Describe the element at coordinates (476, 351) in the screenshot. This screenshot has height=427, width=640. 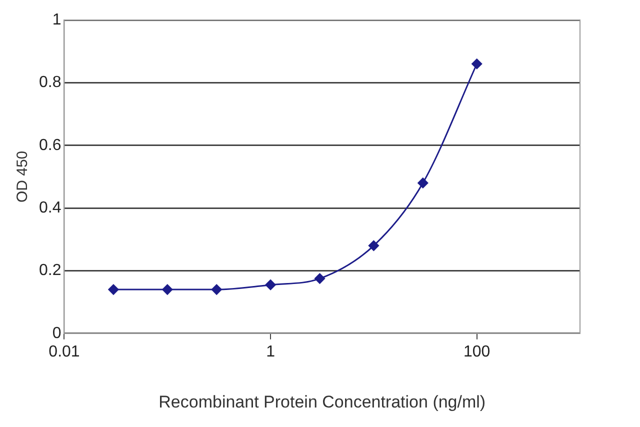
I see `x-tick-label: 100` at that location.